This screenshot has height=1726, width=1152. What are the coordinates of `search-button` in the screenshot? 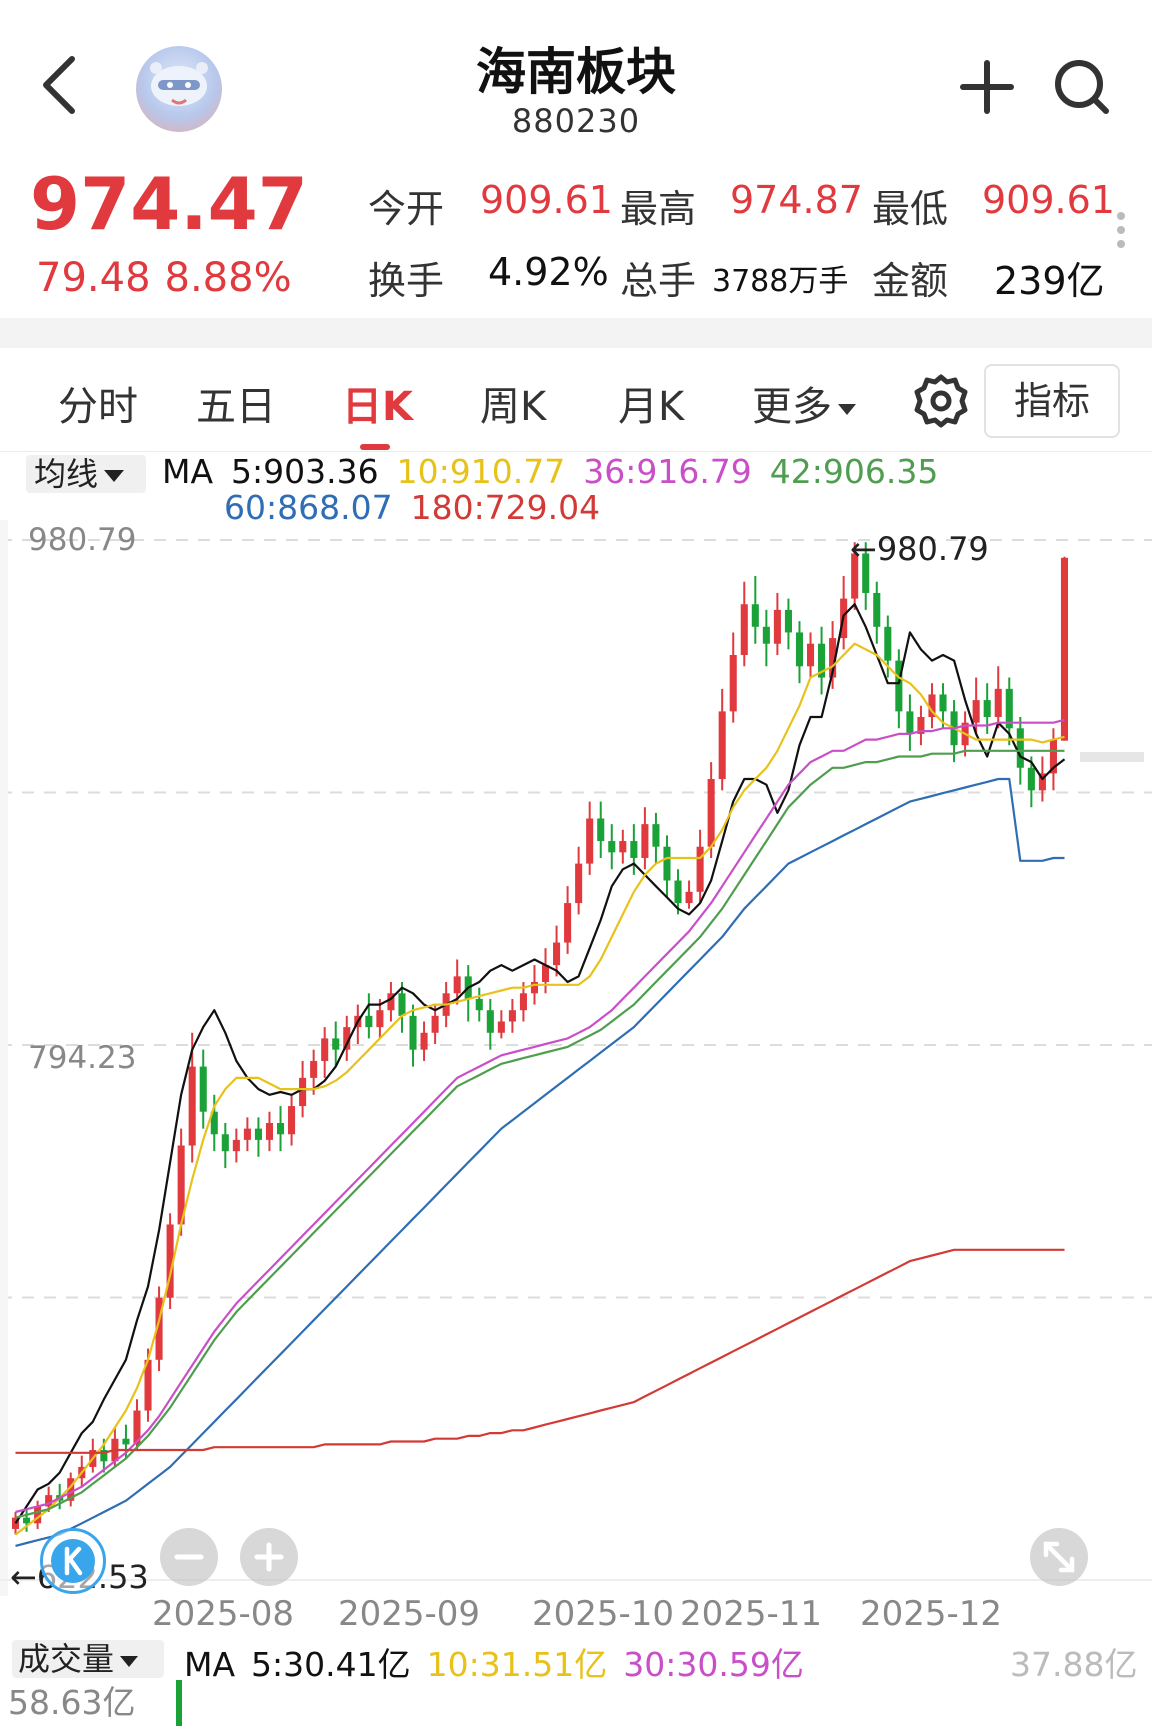 It's located at (1082, 87).